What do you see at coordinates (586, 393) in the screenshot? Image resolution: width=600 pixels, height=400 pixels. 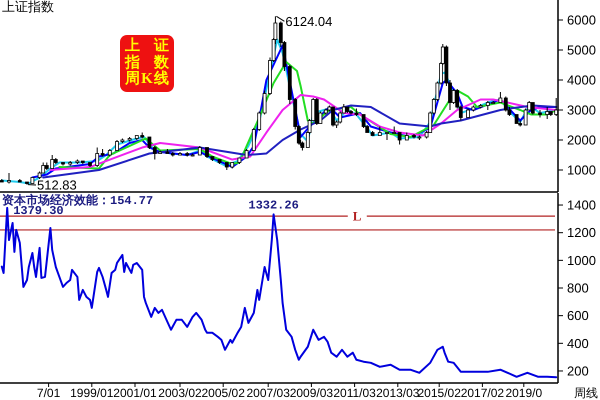 I see `annotation: 周线` at bounding box center [586, 393].